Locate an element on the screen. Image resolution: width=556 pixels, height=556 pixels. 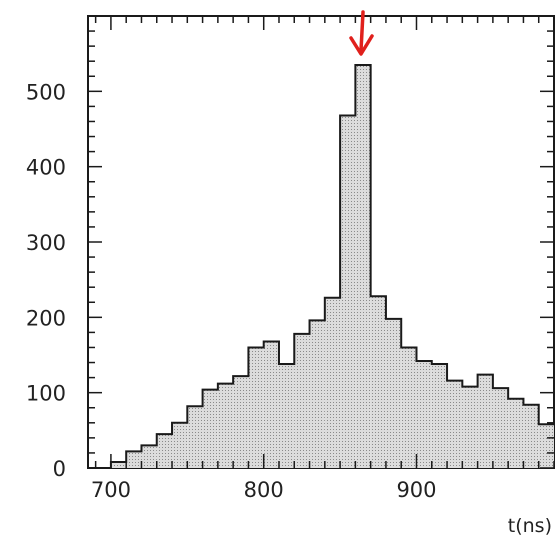
x-axis-tick-labels: 700 800 900 is located at coordinates (264, 490).